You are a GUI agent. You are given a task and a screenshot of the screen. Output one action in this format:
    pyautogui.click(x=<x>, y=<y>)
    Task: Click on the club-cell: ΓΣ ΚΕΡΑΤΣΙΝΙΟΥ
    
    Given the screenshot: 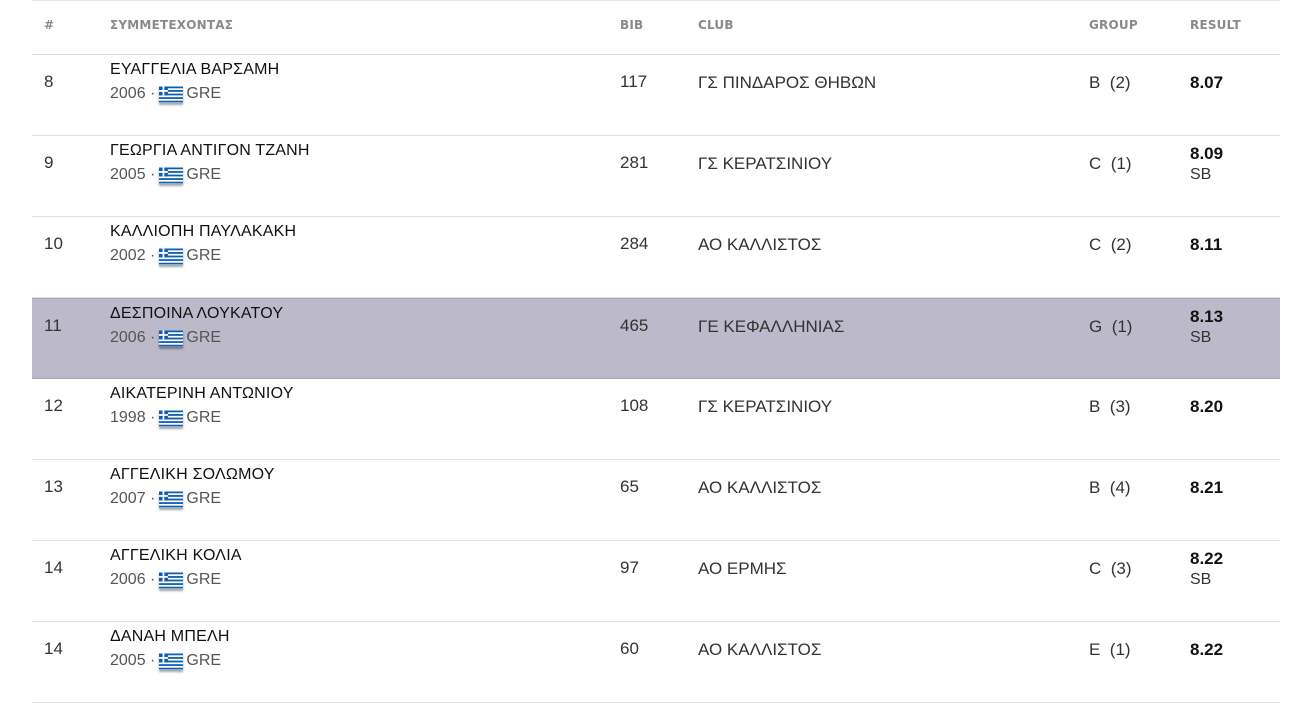 What is the action you would take?
    pyautogui.click(x=765, y=406)
    